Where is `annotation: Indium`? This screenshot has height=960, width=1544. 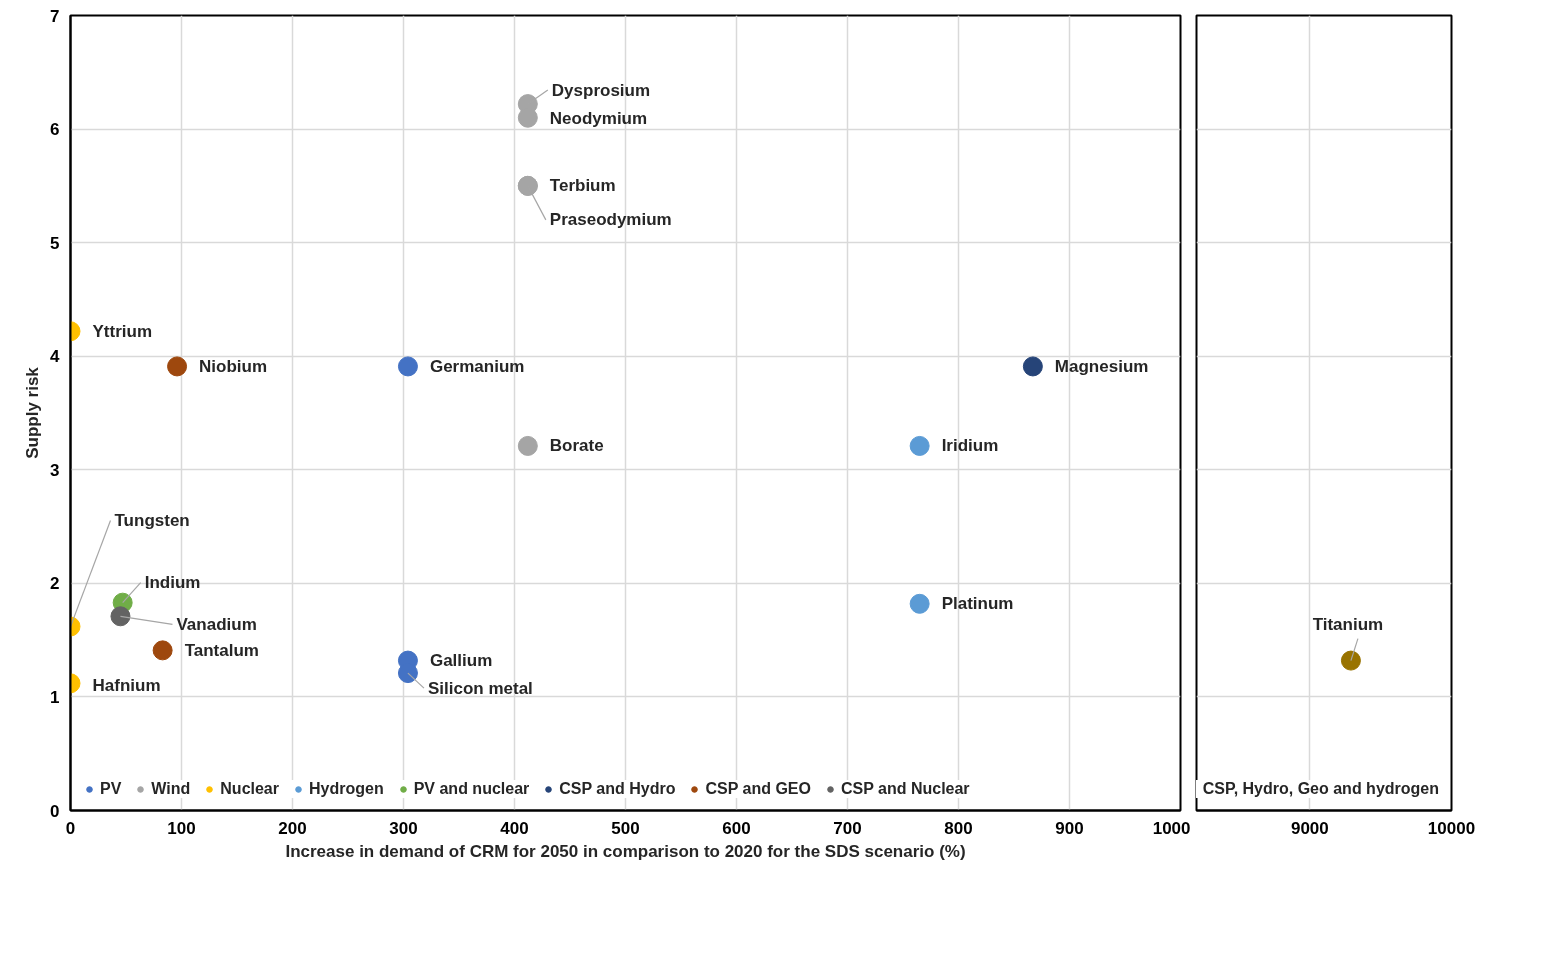 annotation: Indium is located at coordinates (172, 583).